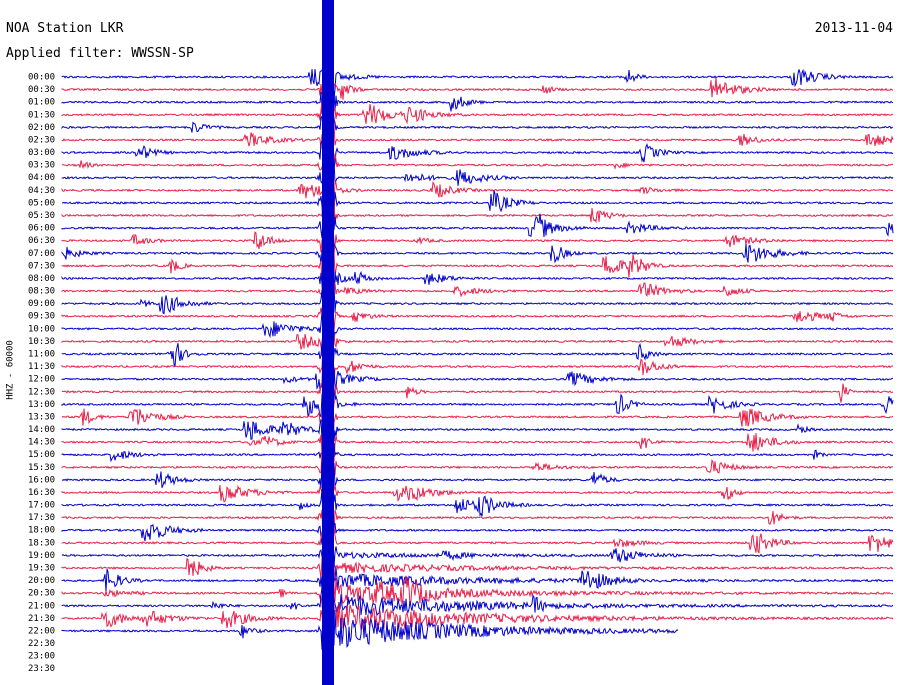 The image size is (900, 685). I want to click on row-label: 14:00, so click(41, 430).